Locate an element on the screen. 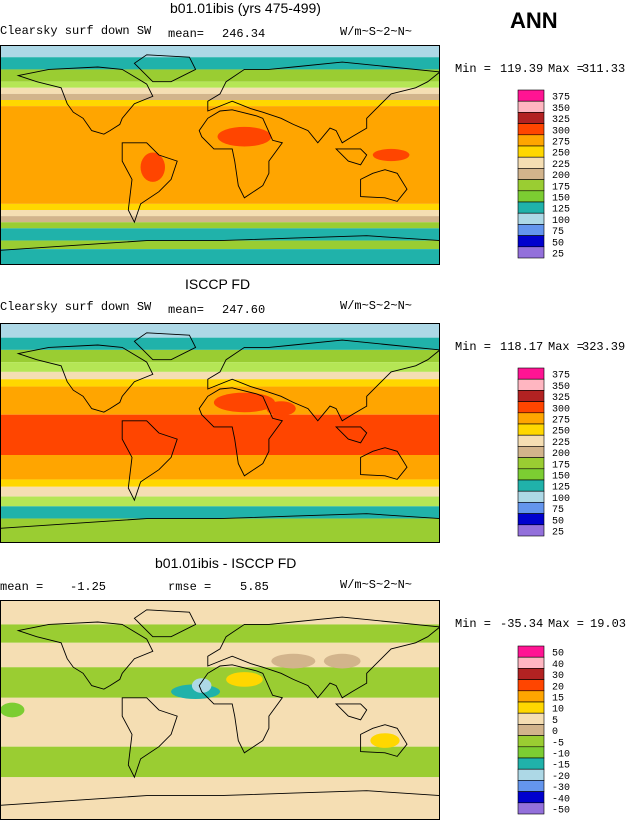 The width and height of the screenshot is (634, 823). panel1-min-label: Min = is located at coordinates (473, 69).